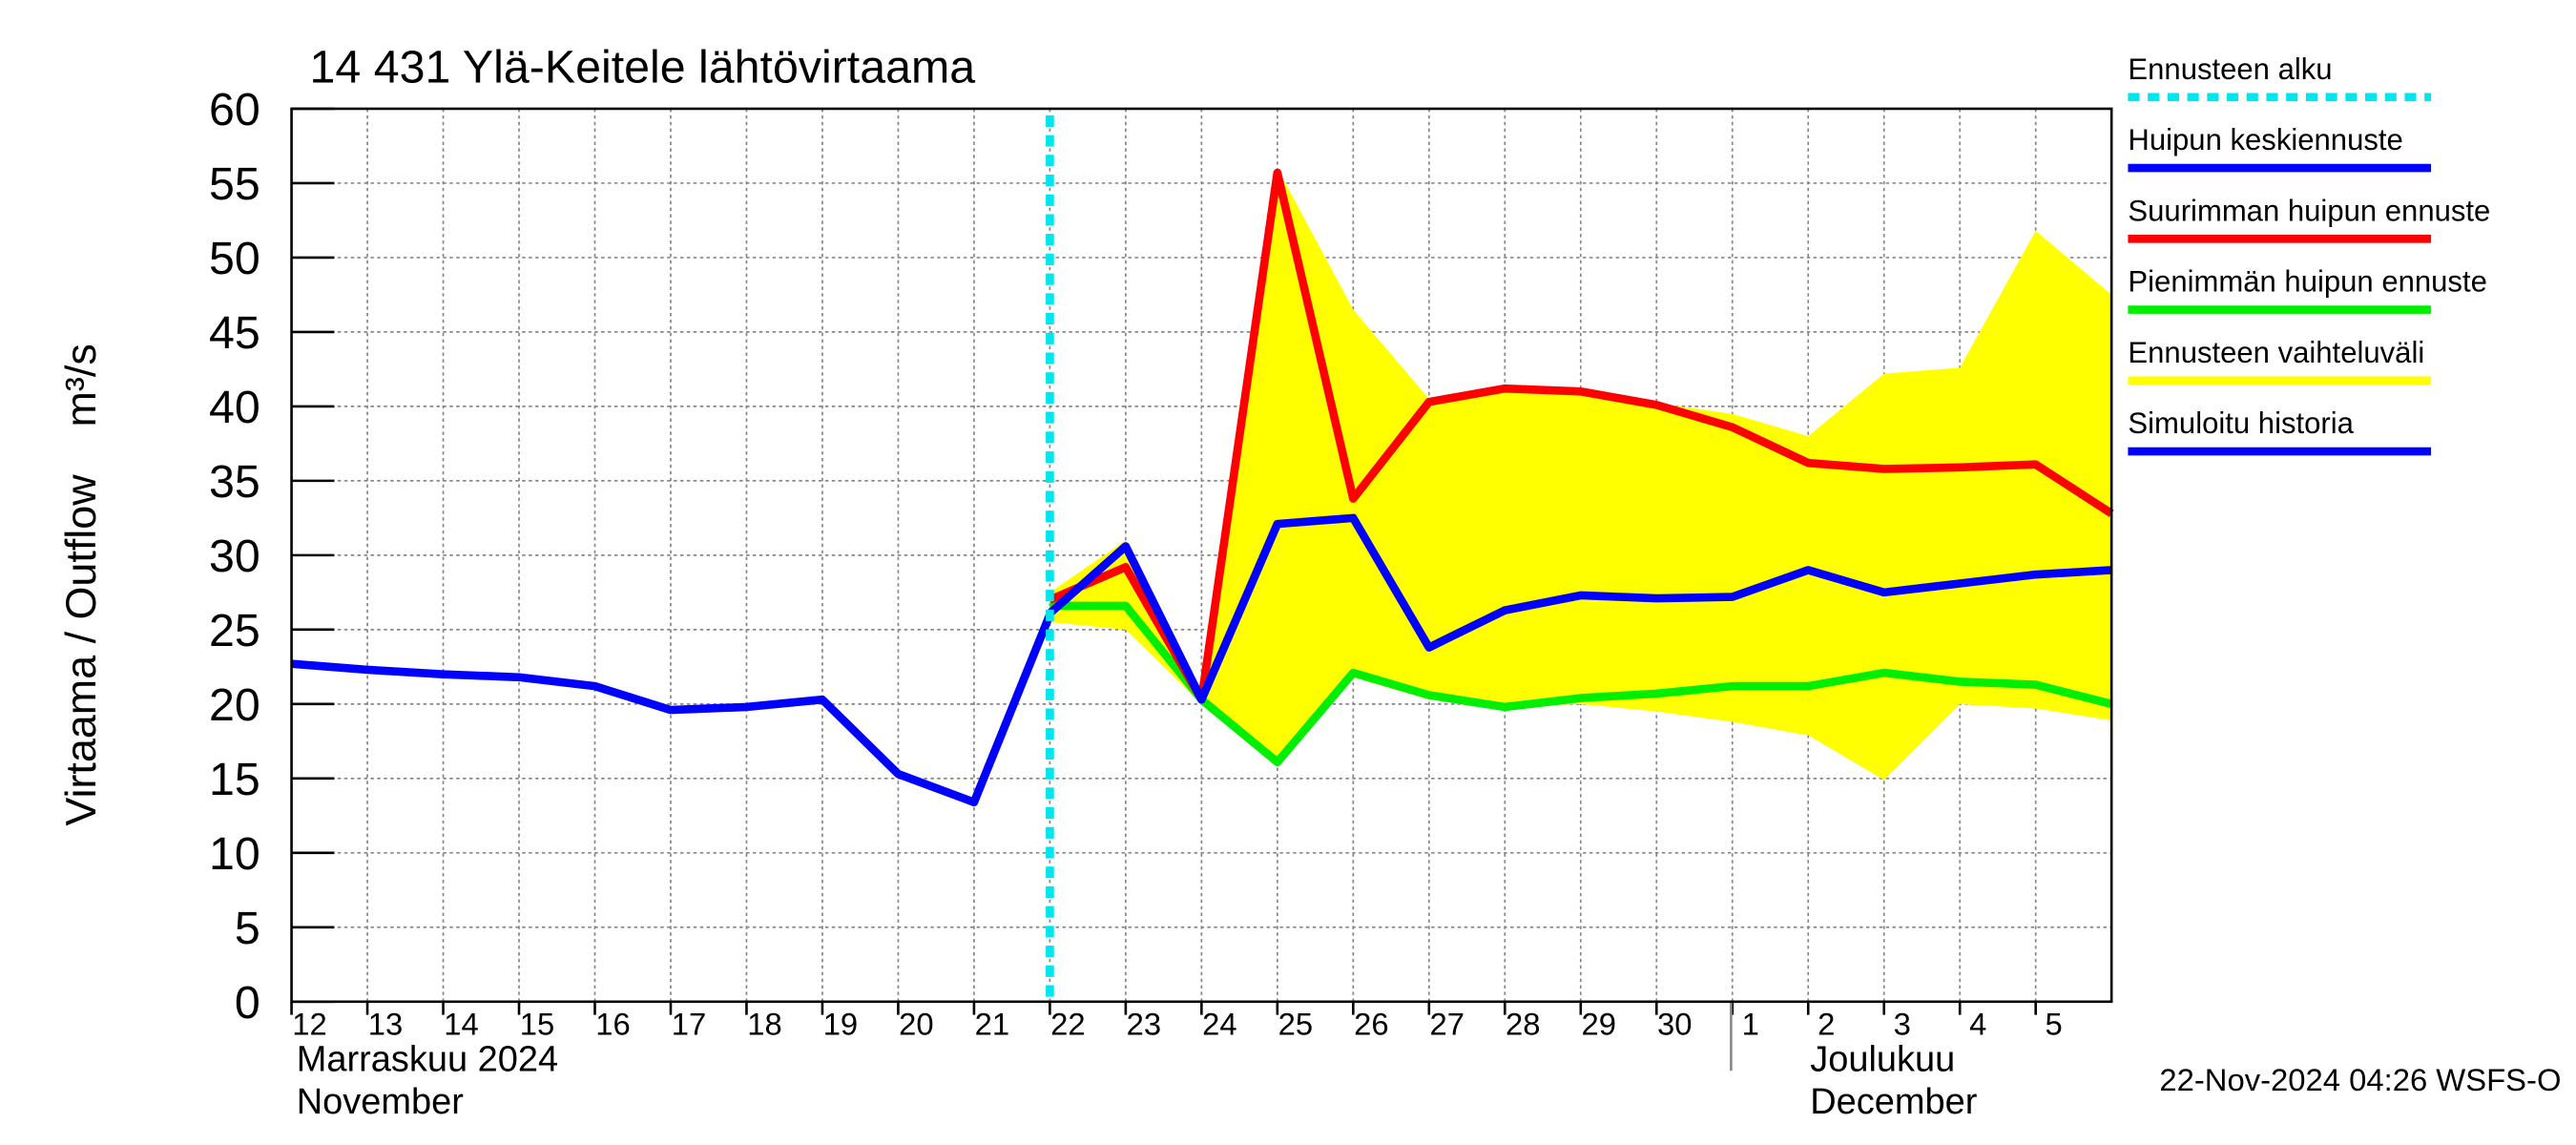  Describe the element at coordinates (380, 1102) in the screenshot. I see `month-label-en: November` at that location.